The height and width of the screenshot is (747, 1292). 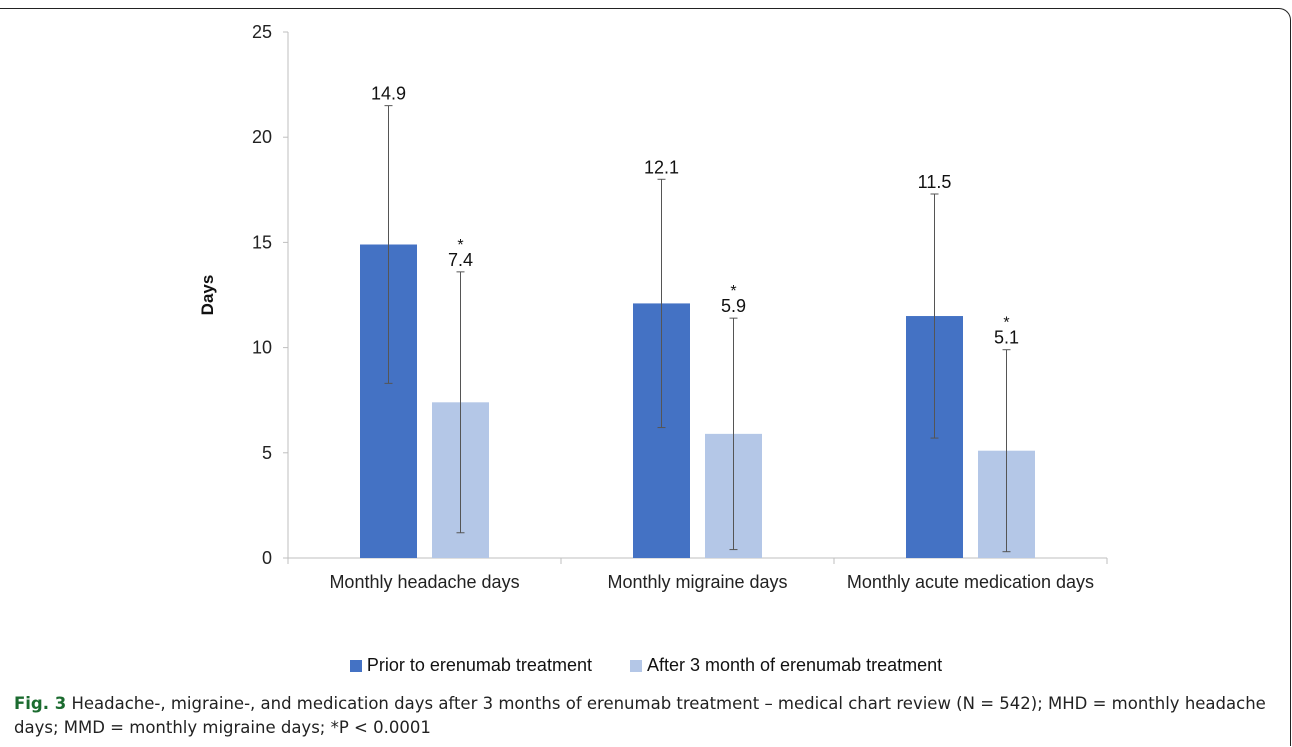 What do you see at coordinates (262, 137) in the screenshot?
I see `y-tick-label: 20` at bounding box center [262, 137].